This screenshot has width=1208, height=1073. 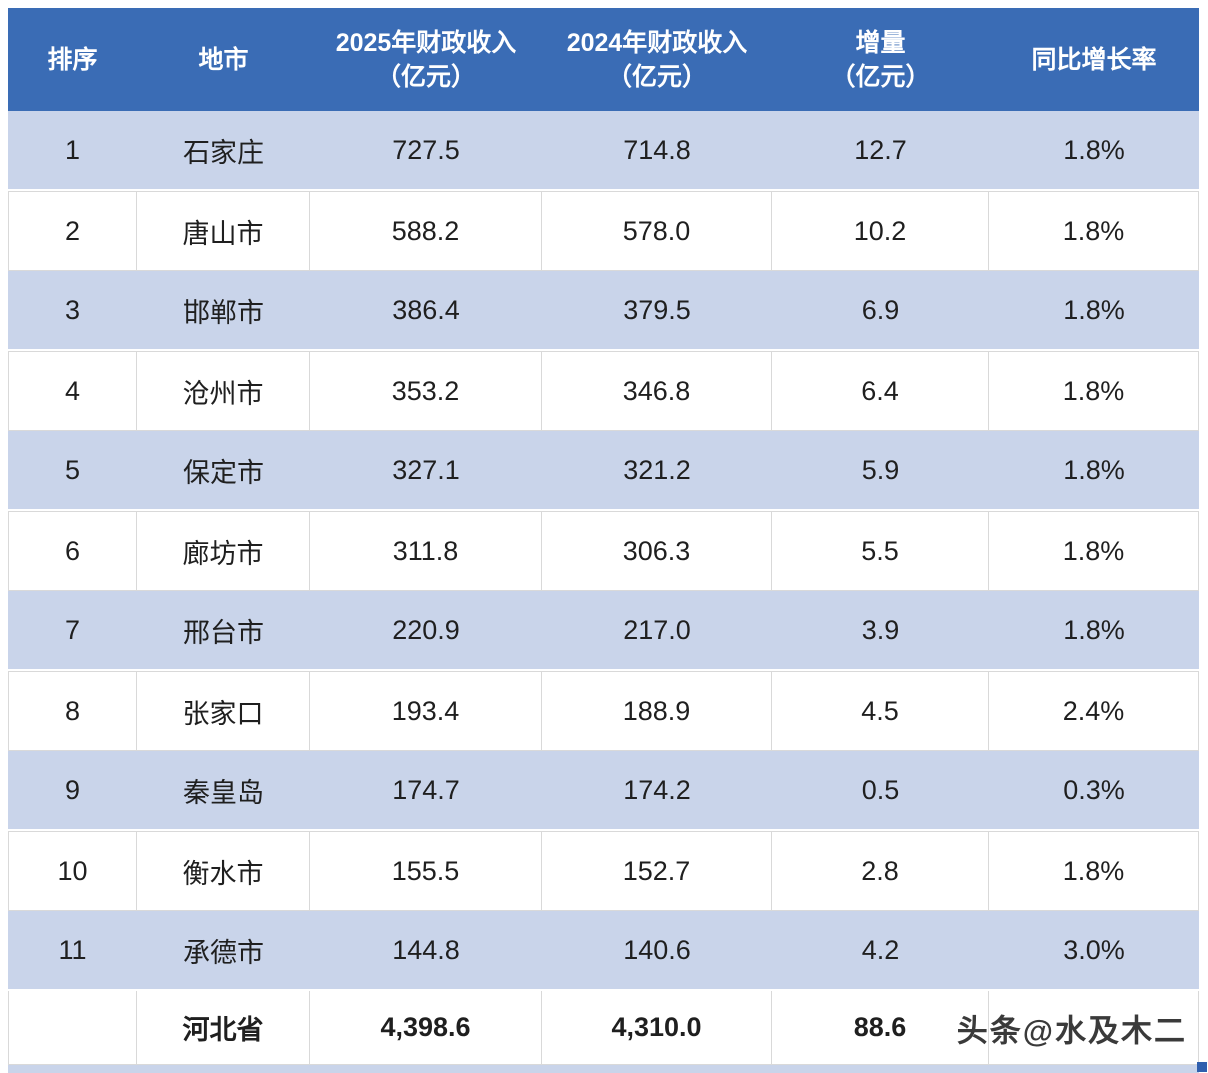 What do you see at coordinates (72, 311) in the screenshot?
I see `rank-cell: 3` at bounding box center [72, 311].